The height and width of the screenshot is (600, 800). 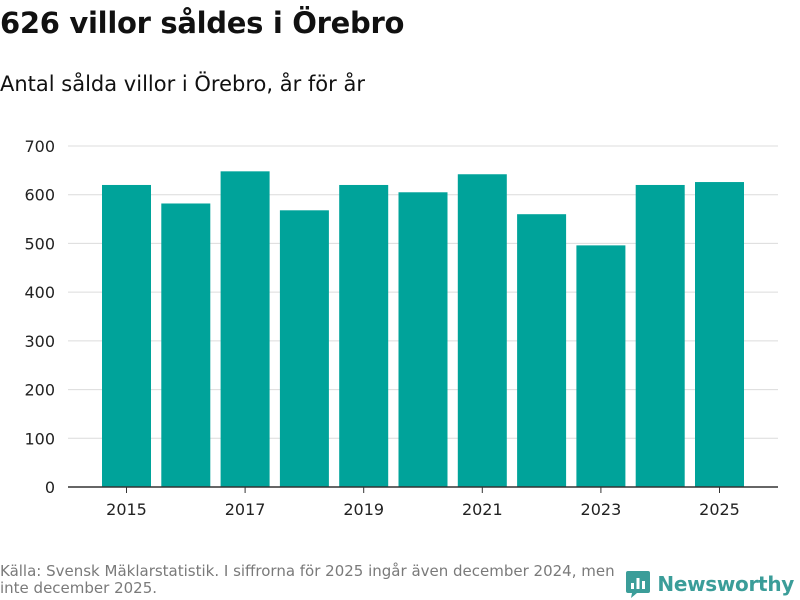 What do you see at coordinates (39, 292) in the screenshot?
I see `y-tick-label: 400` at bounding box center [39, 292].